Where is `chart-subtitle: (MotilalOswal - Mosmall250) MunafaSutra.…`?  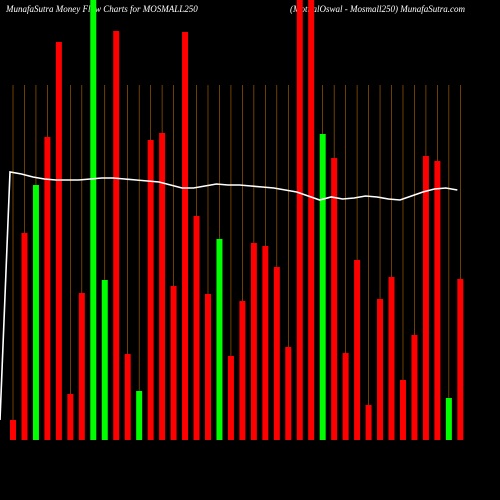 chart-subtitle: (MotilalOswal - Mosmall250) MunafaSutra.… is located at coordinates (377, 9).